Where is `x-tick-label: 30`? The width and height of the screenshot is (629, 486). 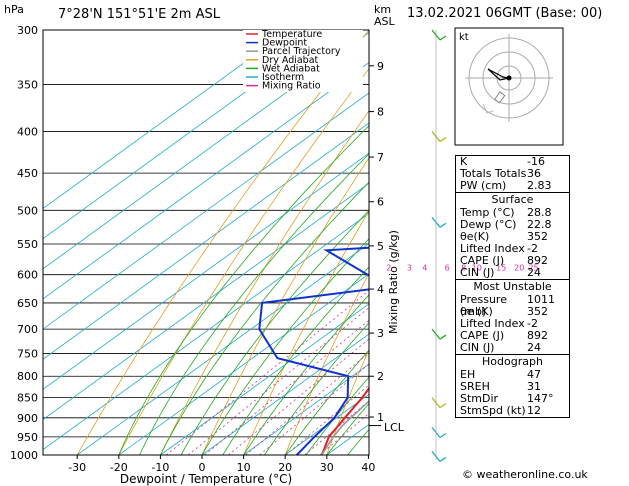 x-tick-label: 30 is located at coordinates (327, 467).